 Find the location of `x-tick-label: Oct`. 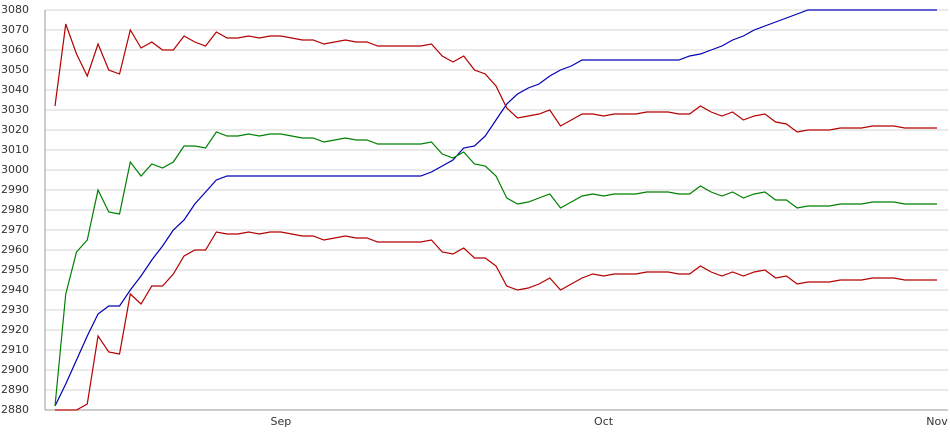

x-tick-label: Oct is located at coordinates (604, 421).